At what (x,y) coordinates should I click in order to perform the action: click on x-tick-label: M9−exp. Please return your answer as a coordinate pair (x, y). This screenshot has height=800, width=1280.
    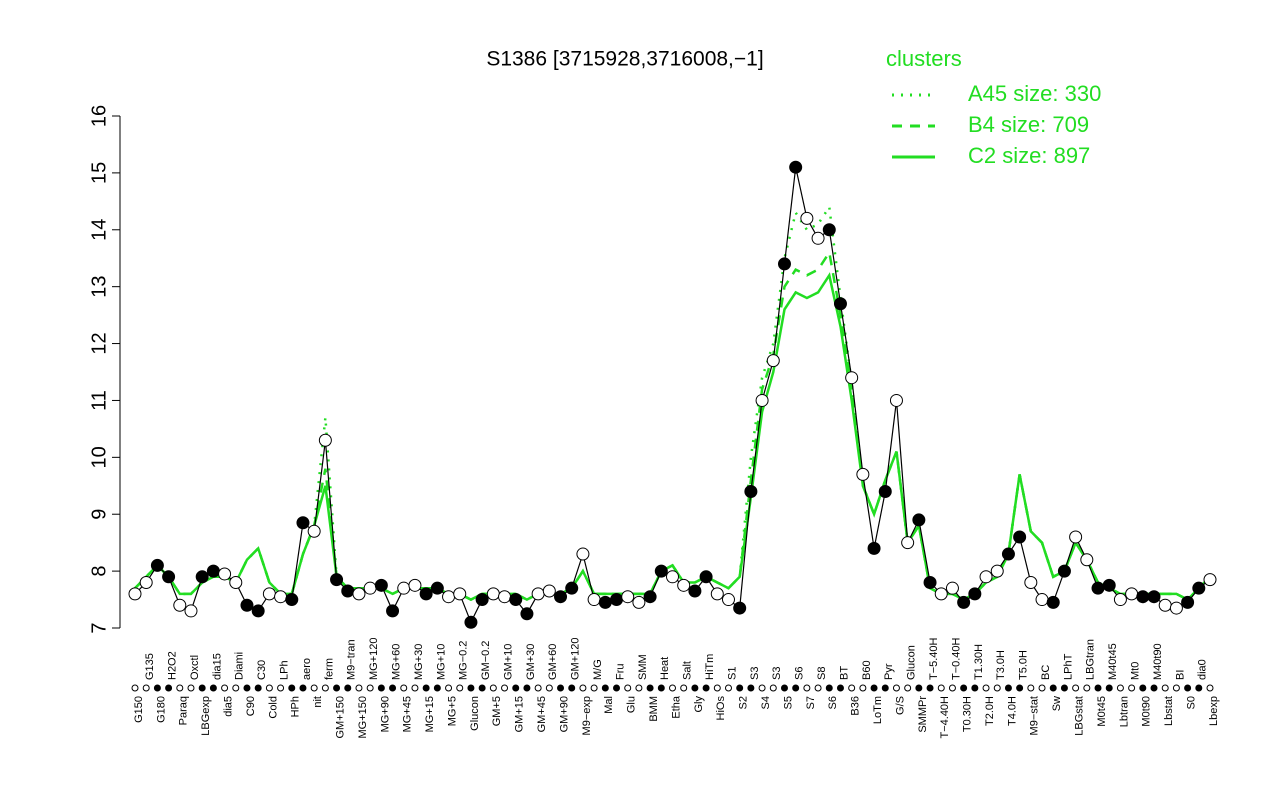
    Looking at the image, I should click on (587, 715).